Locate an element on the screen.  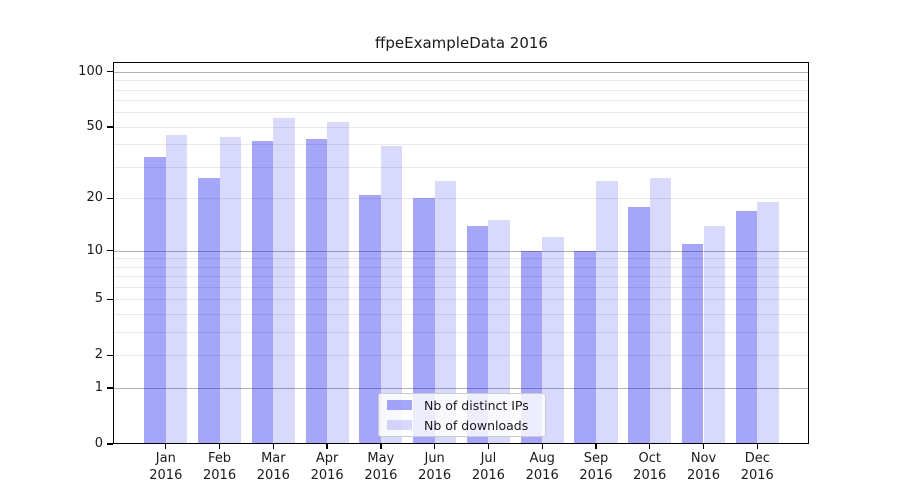
x-tick-label-dec: Dec 2016 is located at coordinates (757, 467).